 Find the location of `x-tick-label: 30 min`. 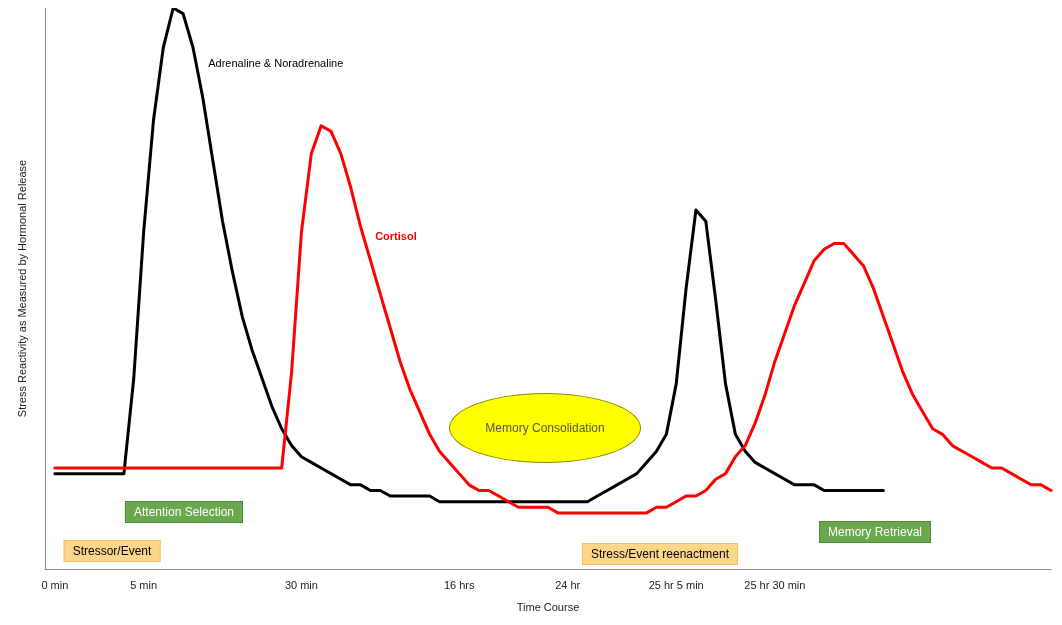

x-tick-label: 30 min is located at coordinates (301, 584).